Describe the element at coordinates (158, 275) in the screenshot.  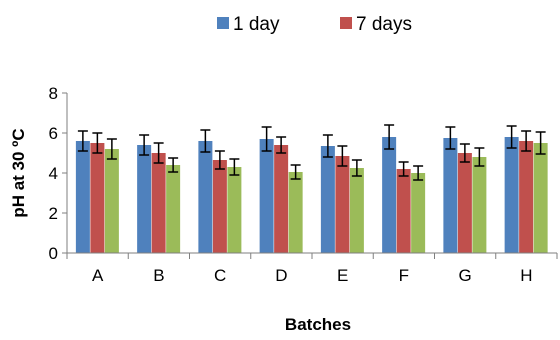
I see `x-tick-label: B` at that location.